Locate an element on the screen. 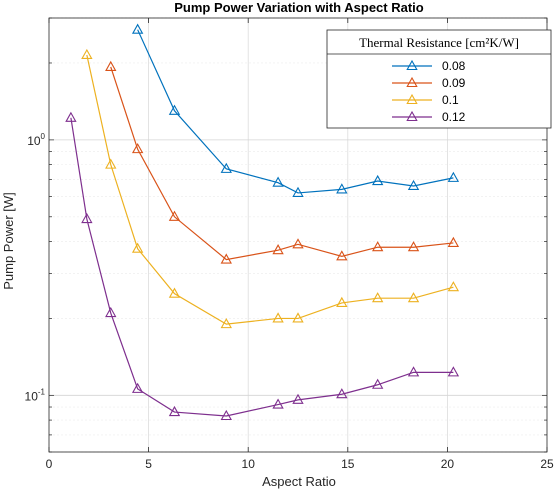 This screenshot has width=558, height=491. legend-label-0.12: 0.12 is located at coordinates (454, 117).